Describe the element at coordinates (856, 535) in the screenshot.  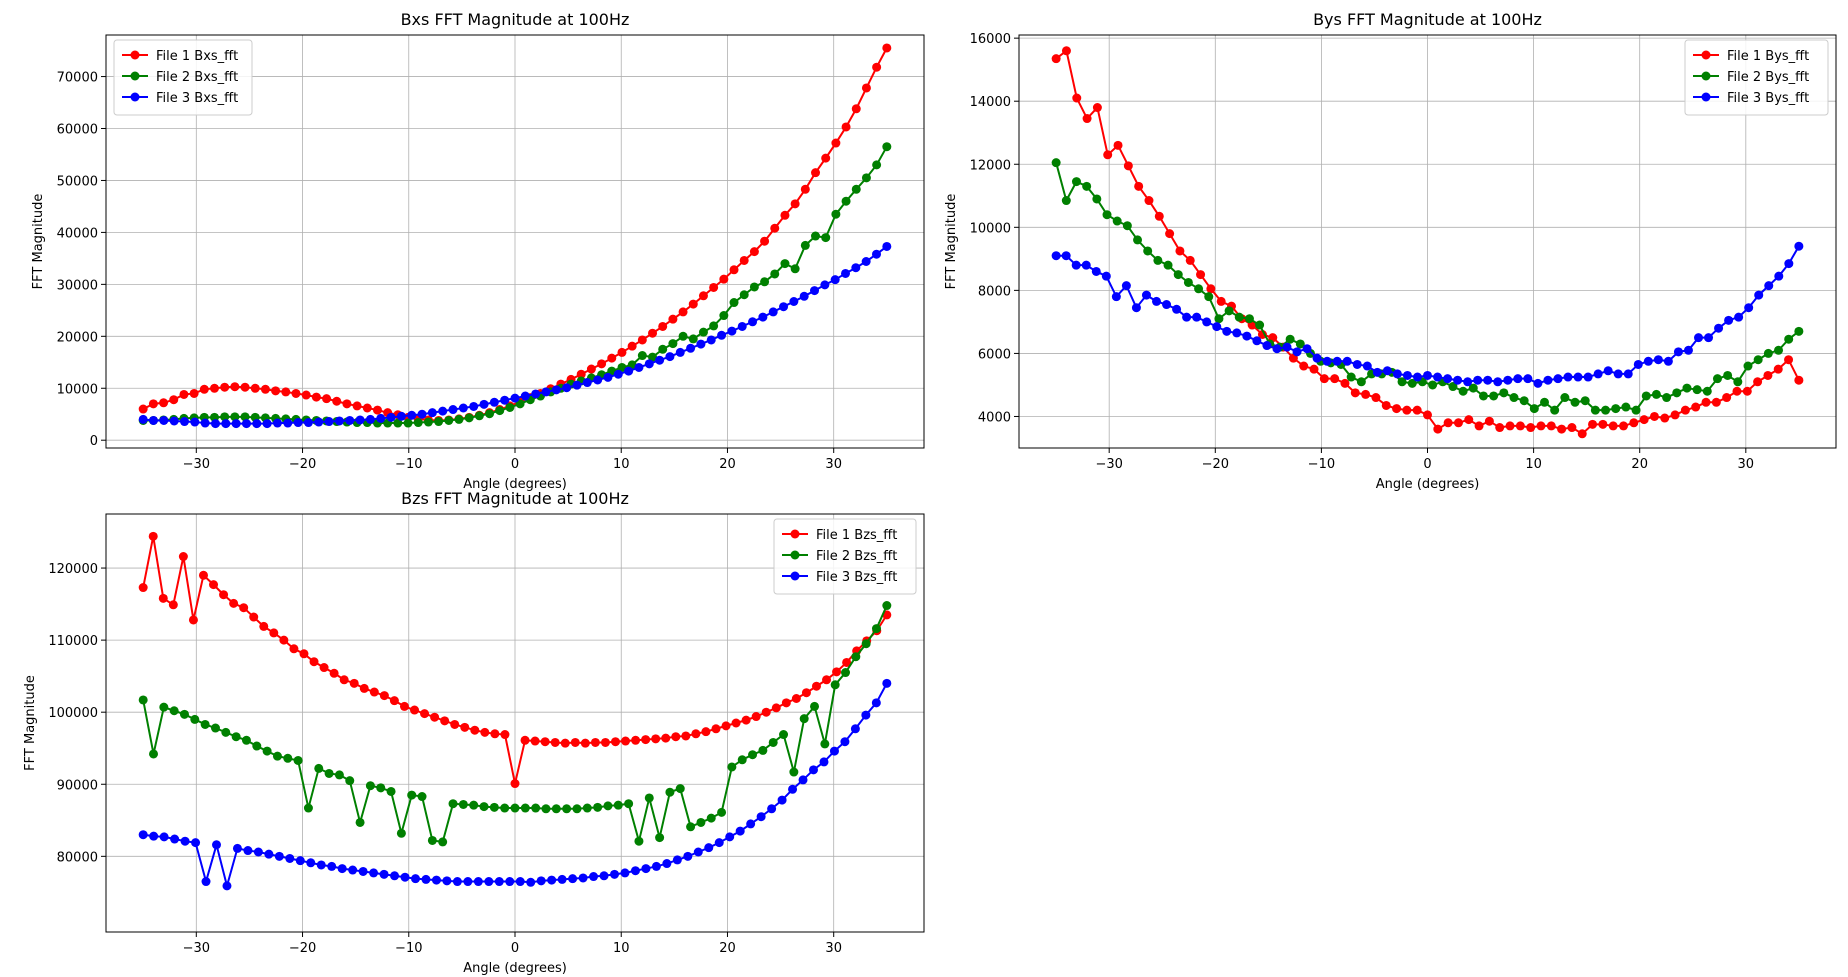
I see `legend-label: File 1 Bzs_fft` at that location.